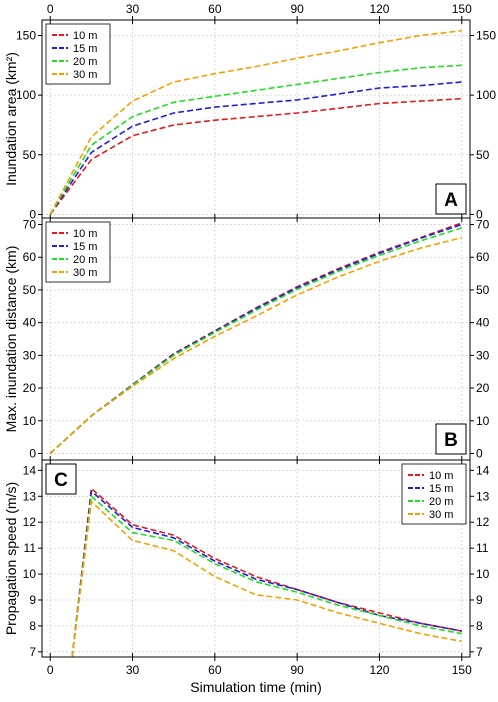 Image resolution: width=498 pixels, height=702 pixels. Describe the element at coordinates (30, 257) in the screenshot. I see `y-tick-label-left: 60` at that location.